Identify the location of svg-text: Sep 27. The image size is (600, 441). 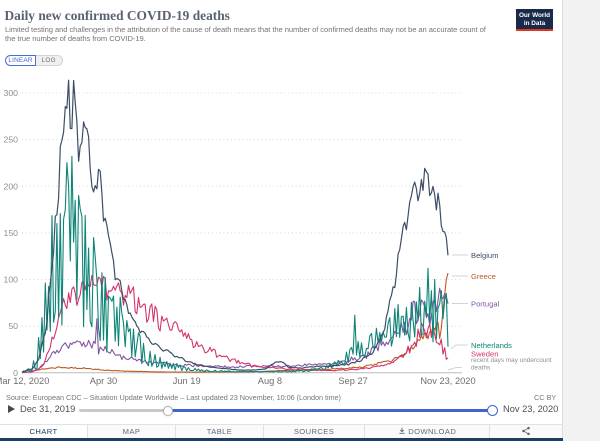
(352, 381).